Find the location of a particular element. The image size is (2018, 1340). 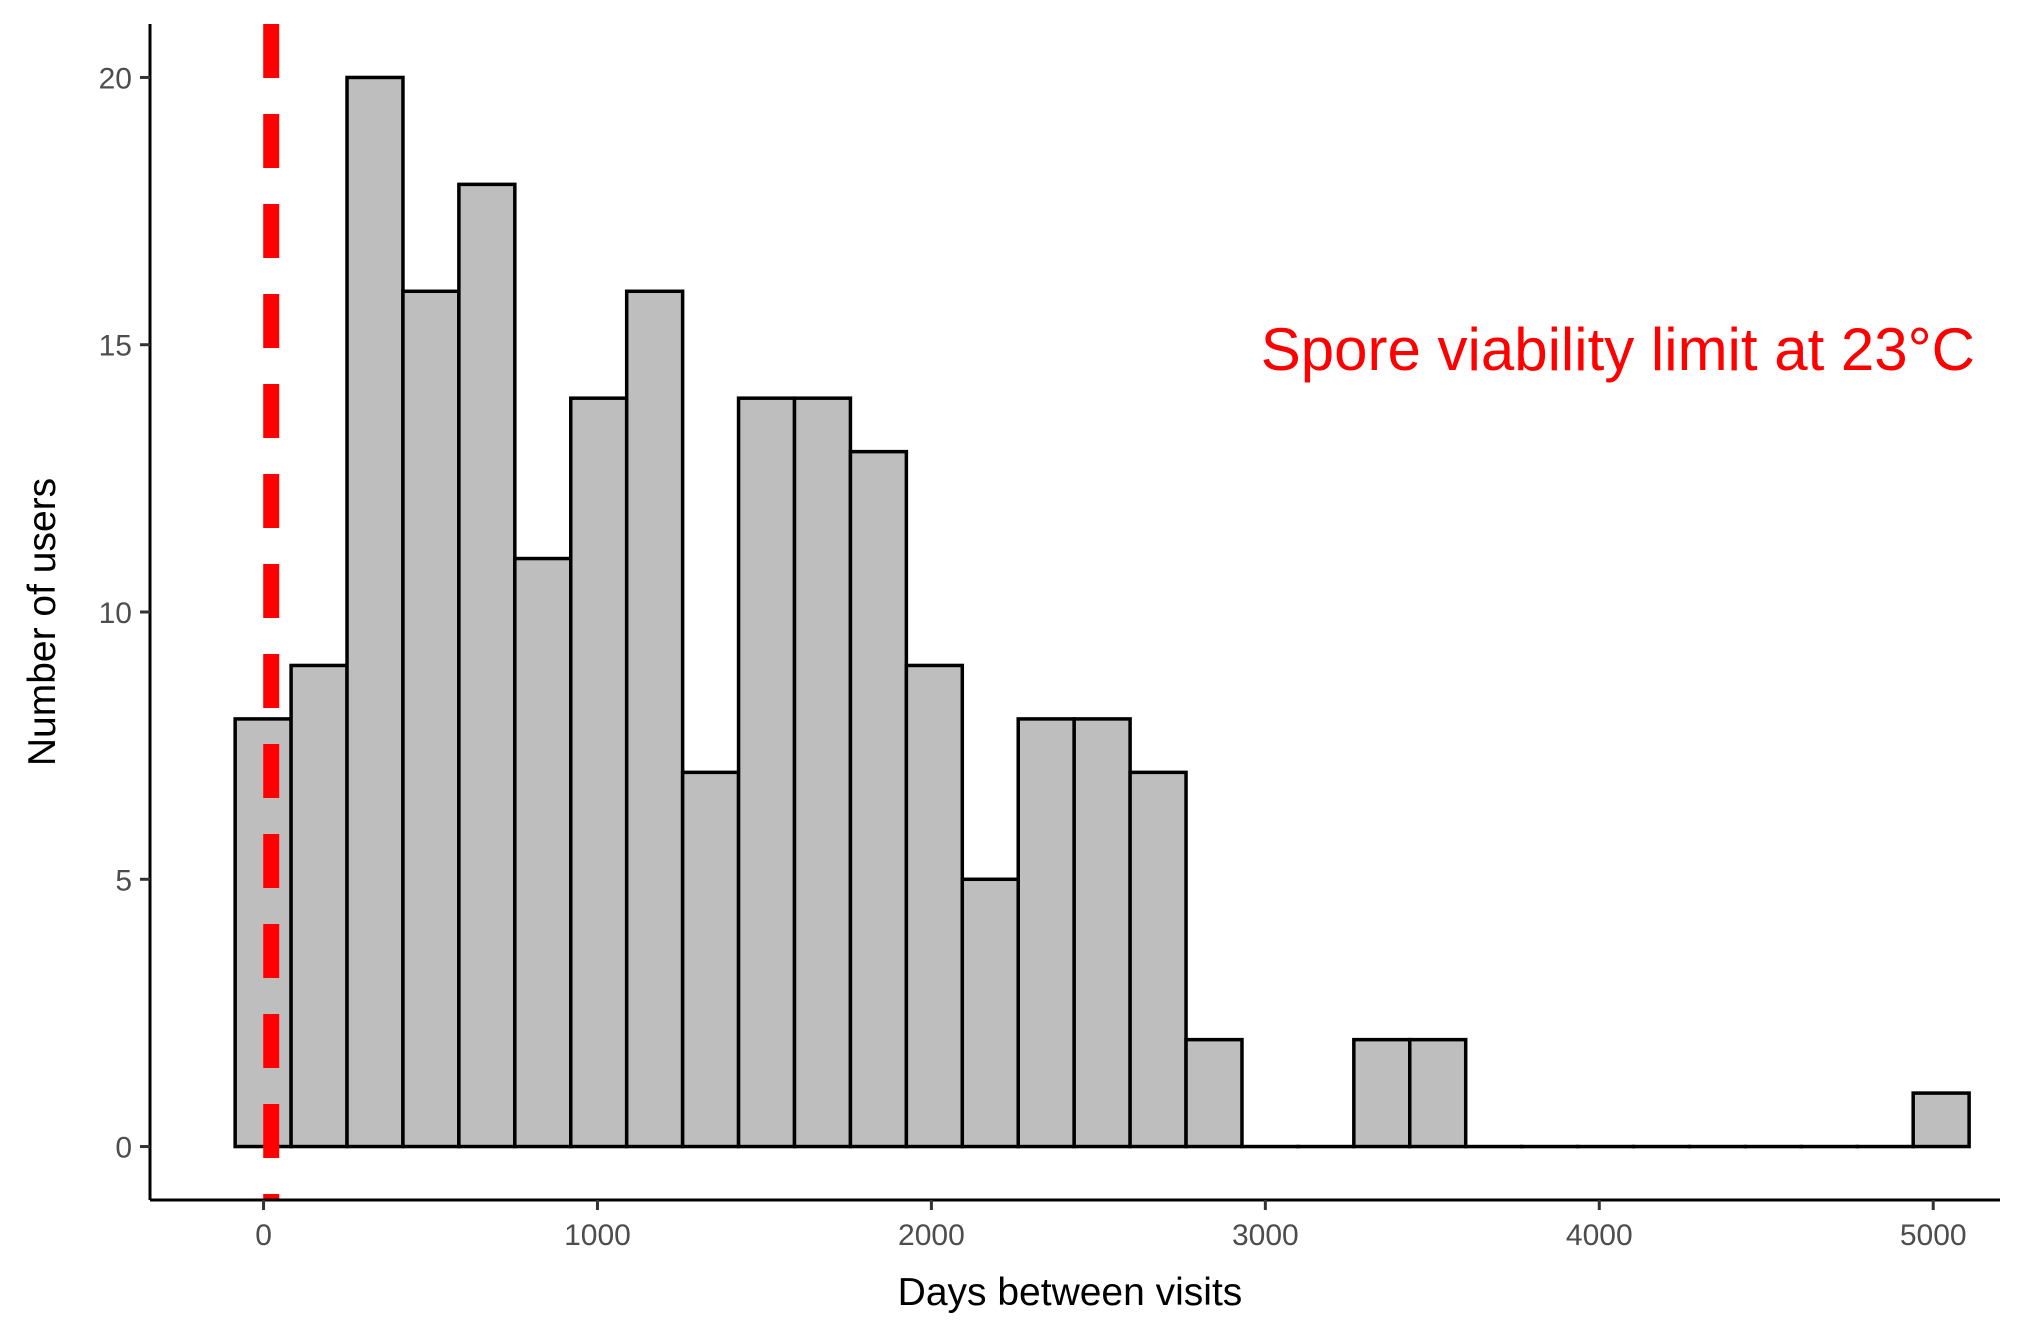

y-axis-title: Number of users is located at coordinates (42, 622).